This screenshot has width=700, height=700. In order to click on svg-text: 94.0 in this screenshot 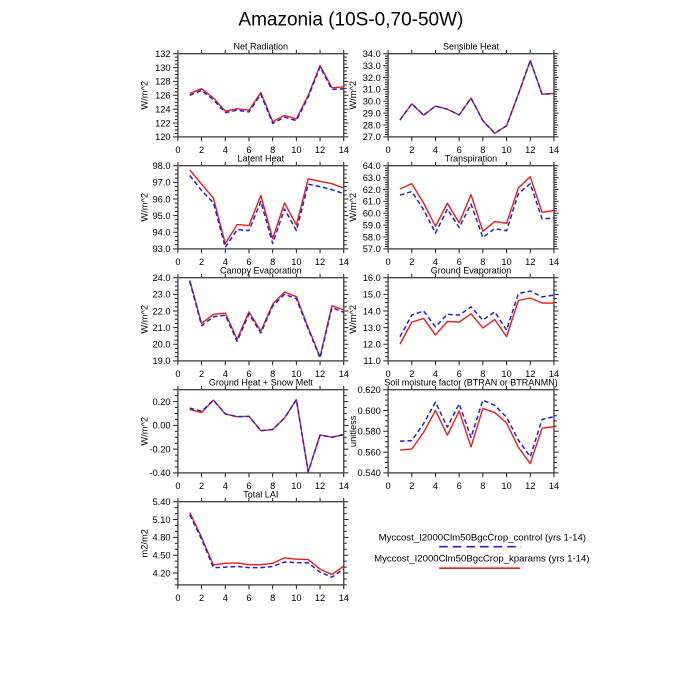, I will do `click(161, 233)`.